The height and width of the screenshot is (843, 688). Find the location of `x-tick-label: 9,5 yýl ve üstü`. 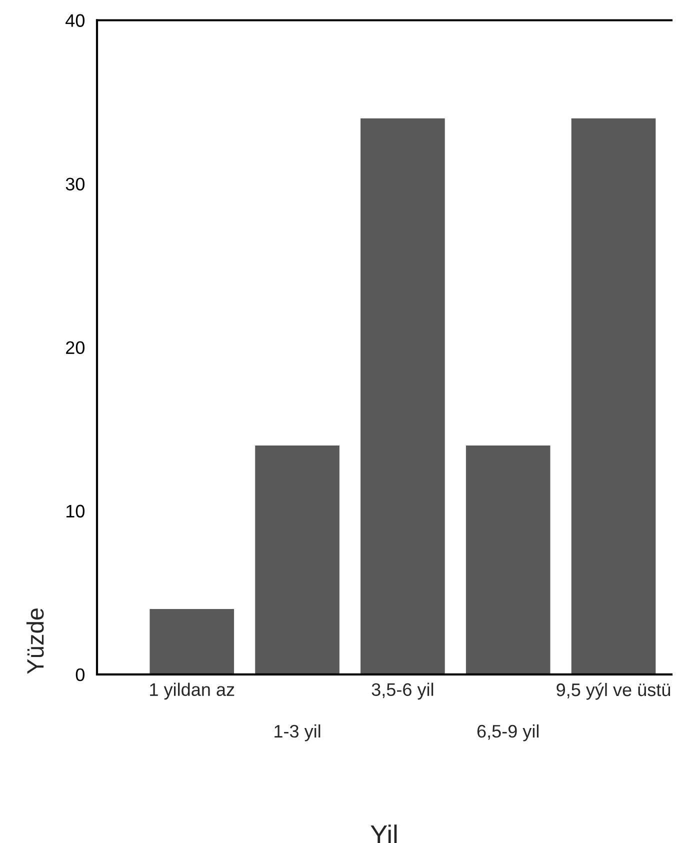

x-tick-label: 9,5 yýl ve üstü is located at coordinates (613, 691).